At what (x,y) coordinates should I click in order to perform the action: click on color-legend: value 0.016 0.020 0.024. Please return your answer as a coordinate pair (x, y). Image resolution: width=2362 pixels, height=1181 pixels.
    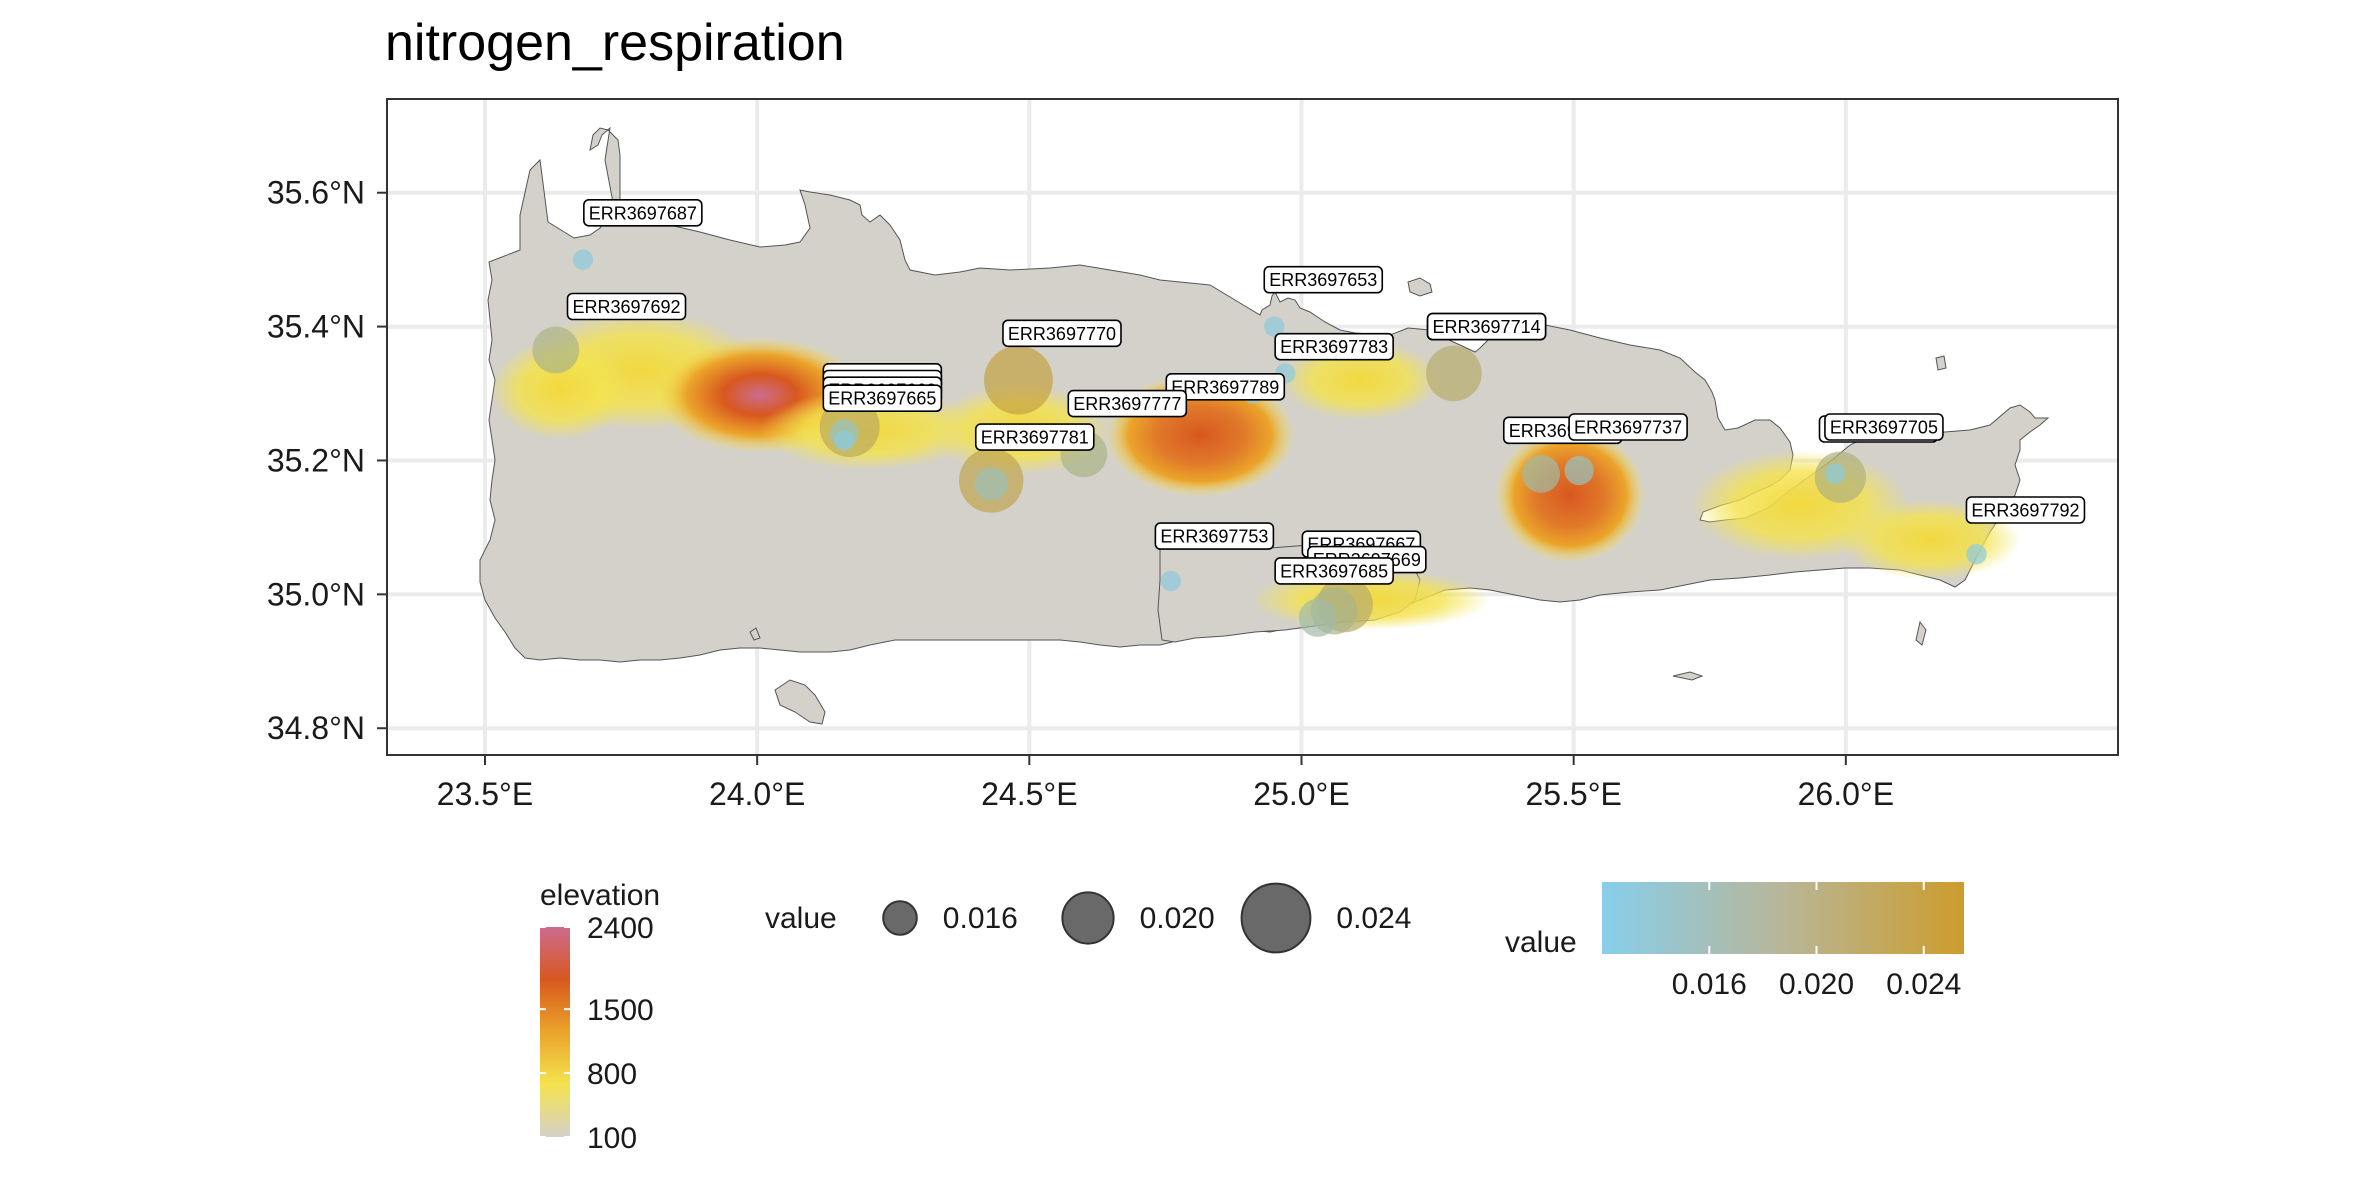
    Looking at the image, I should click on (1734, 941).